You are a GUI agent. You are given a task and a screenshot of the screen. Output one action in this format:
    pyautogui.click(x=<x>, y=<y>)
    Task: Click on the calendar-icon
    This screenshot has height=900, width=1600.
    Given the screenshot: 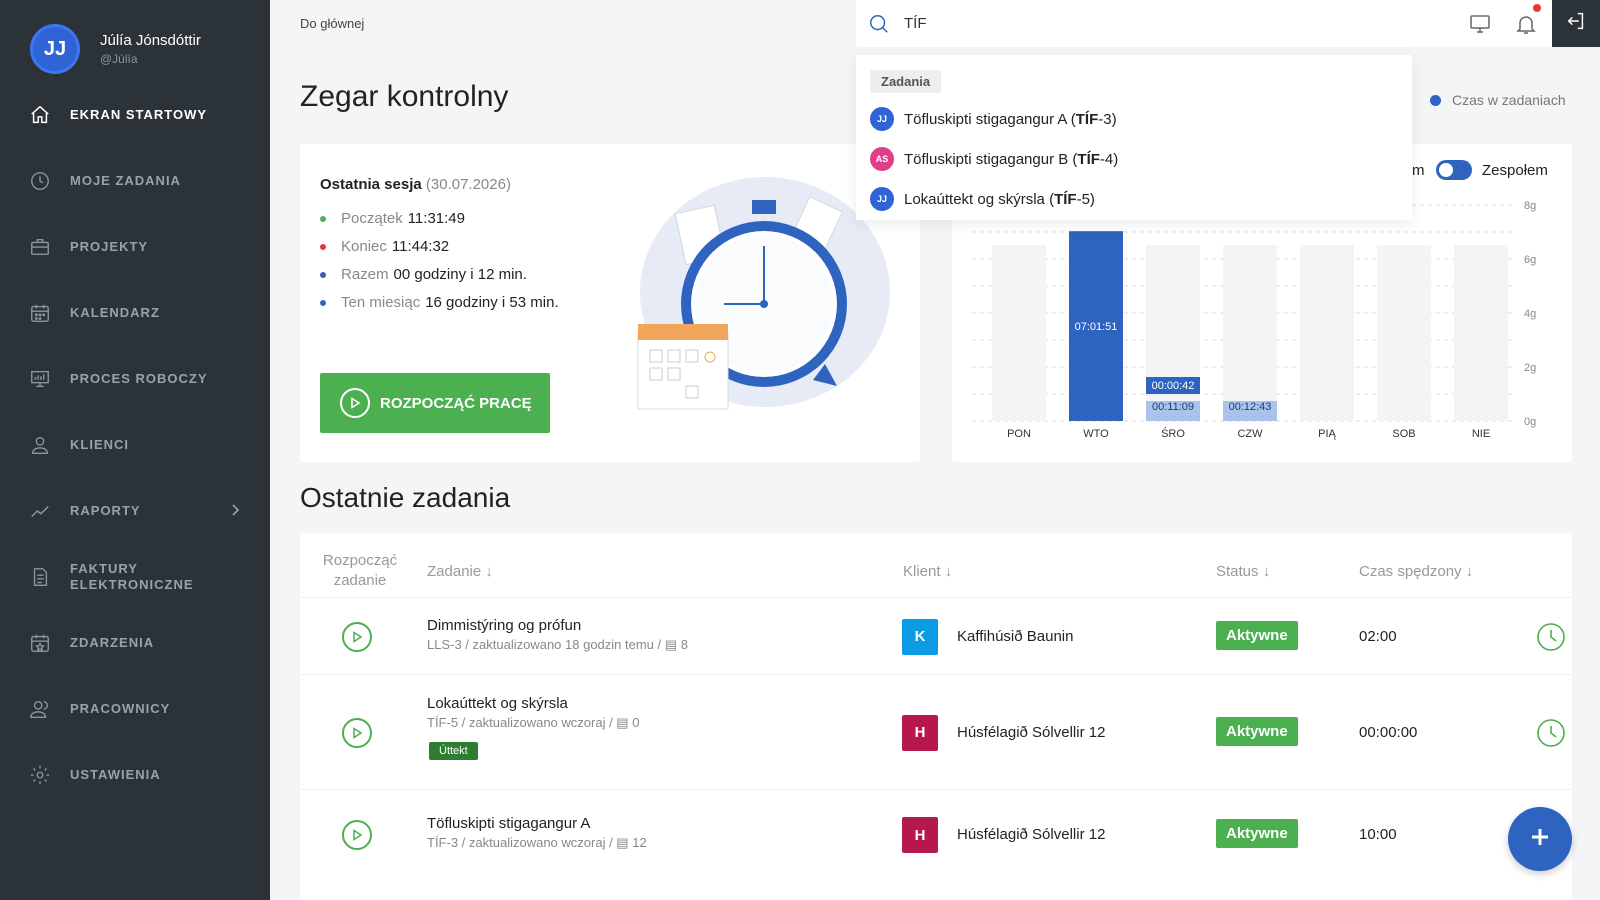 What is the action you would take?
    pyautogui.click(x=40, y=313)
    